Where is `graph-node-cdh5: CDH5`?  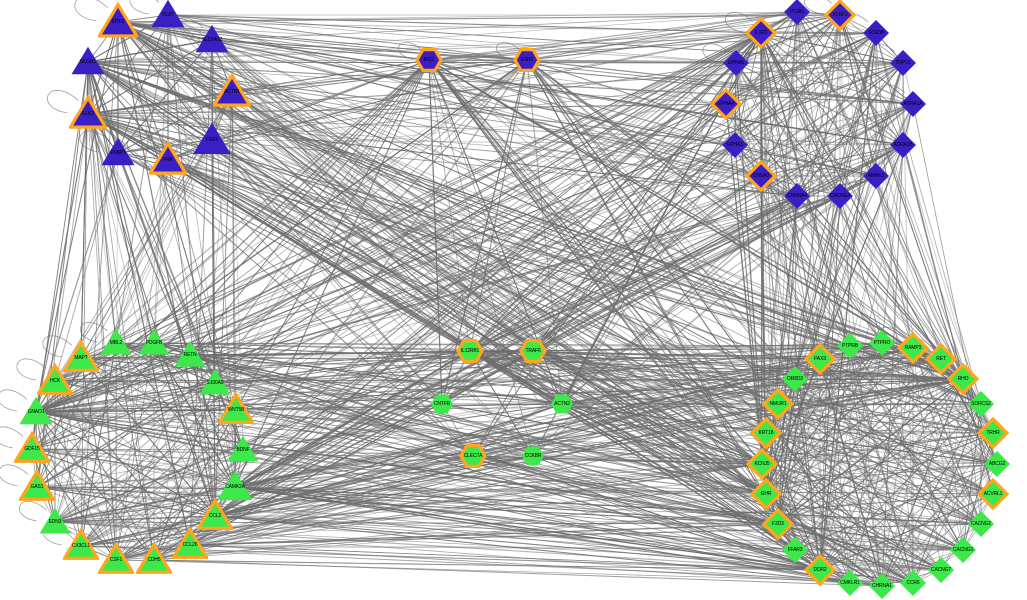
graph-node-cdh5: CDH5 is located at coordinates (154, 560).